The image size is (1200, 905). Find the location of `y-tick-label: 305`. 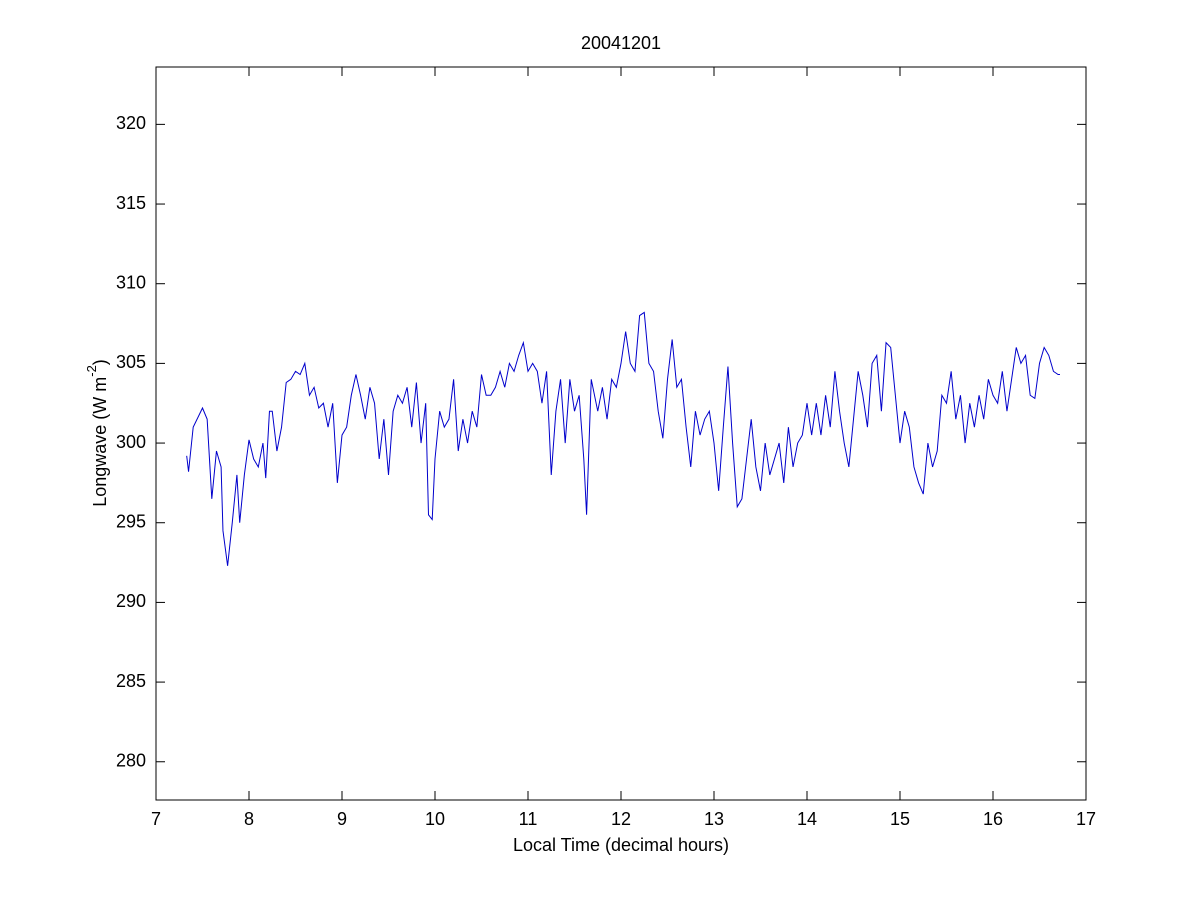

y-tick-label: 305 is located at coordinates (131, 362).